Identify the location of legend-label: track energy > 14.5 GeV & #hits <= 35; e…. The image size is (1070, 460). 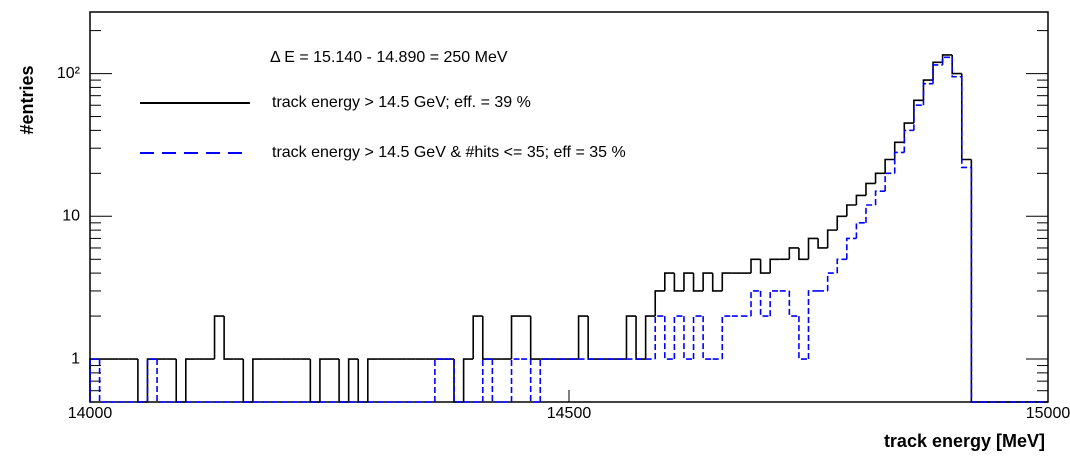
(449, 152).